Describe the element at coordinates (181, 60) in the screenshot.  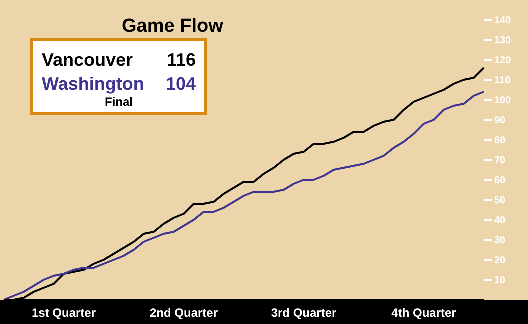
I see `annotation: 116` at that location.